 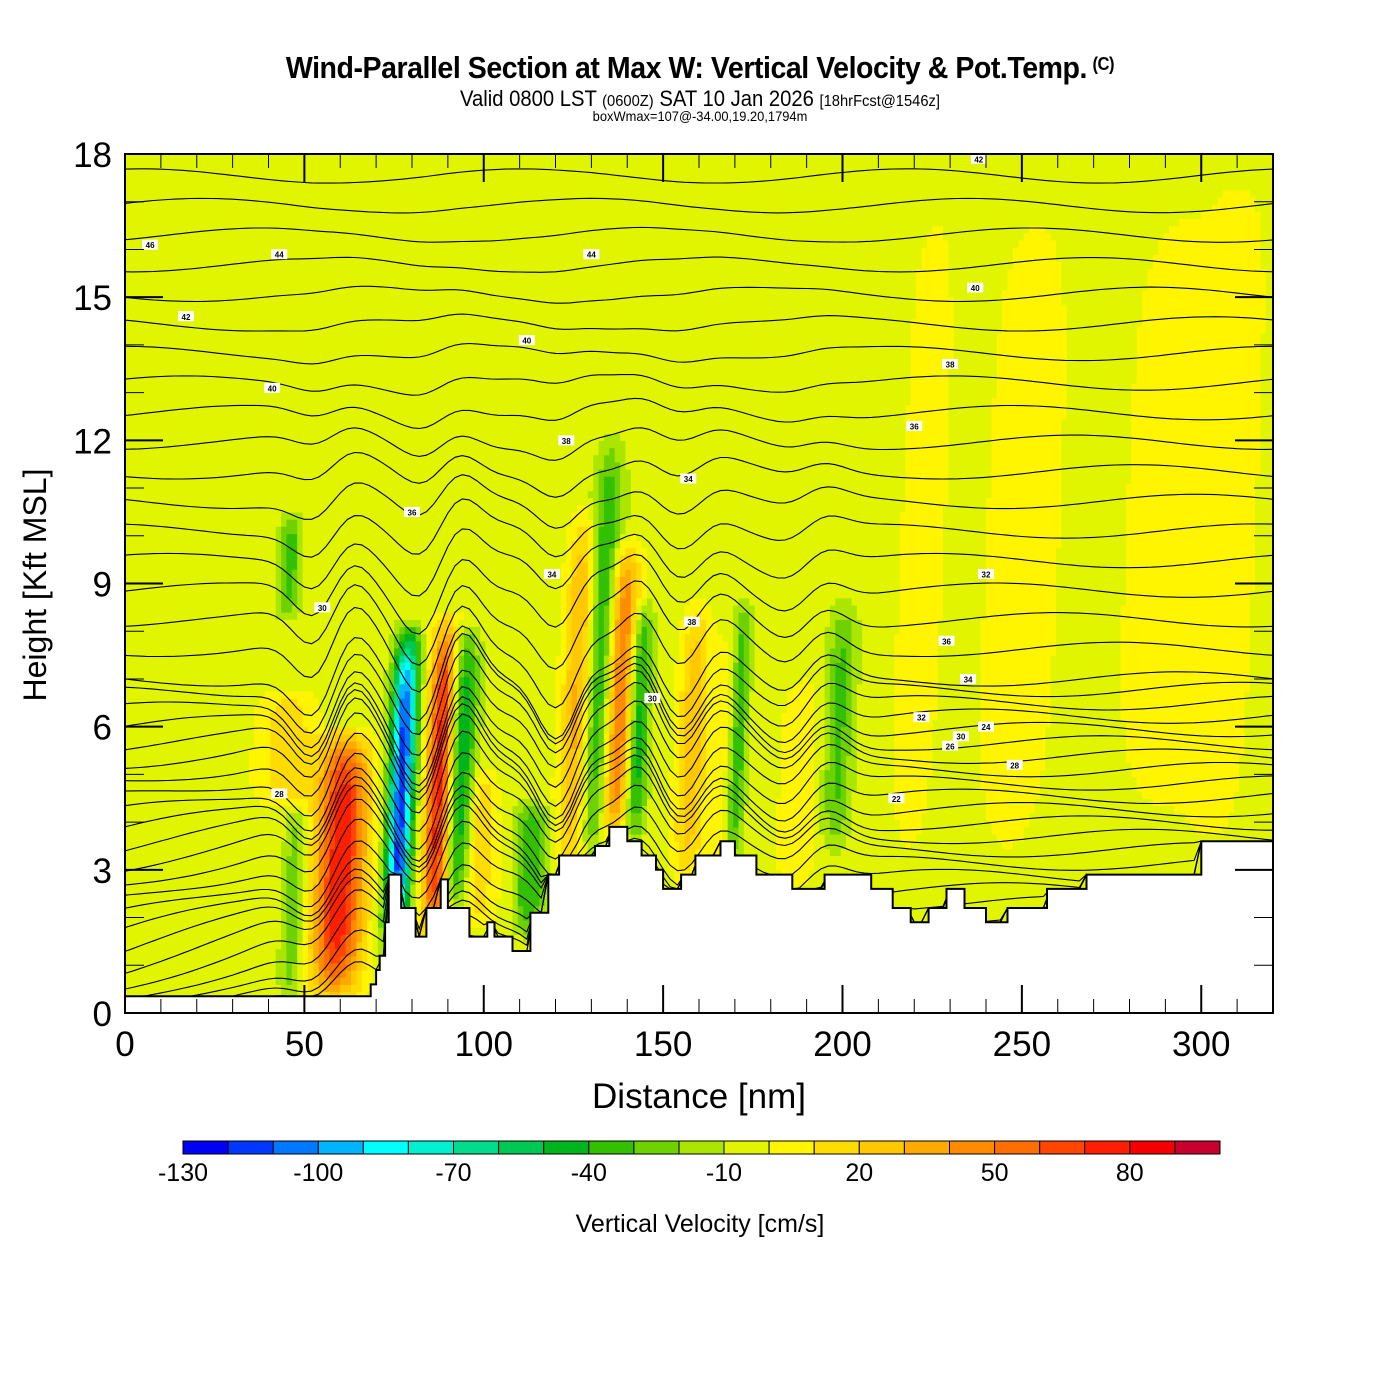 I want to click on x-tick-label: 200, so click(x=842, y=1044).